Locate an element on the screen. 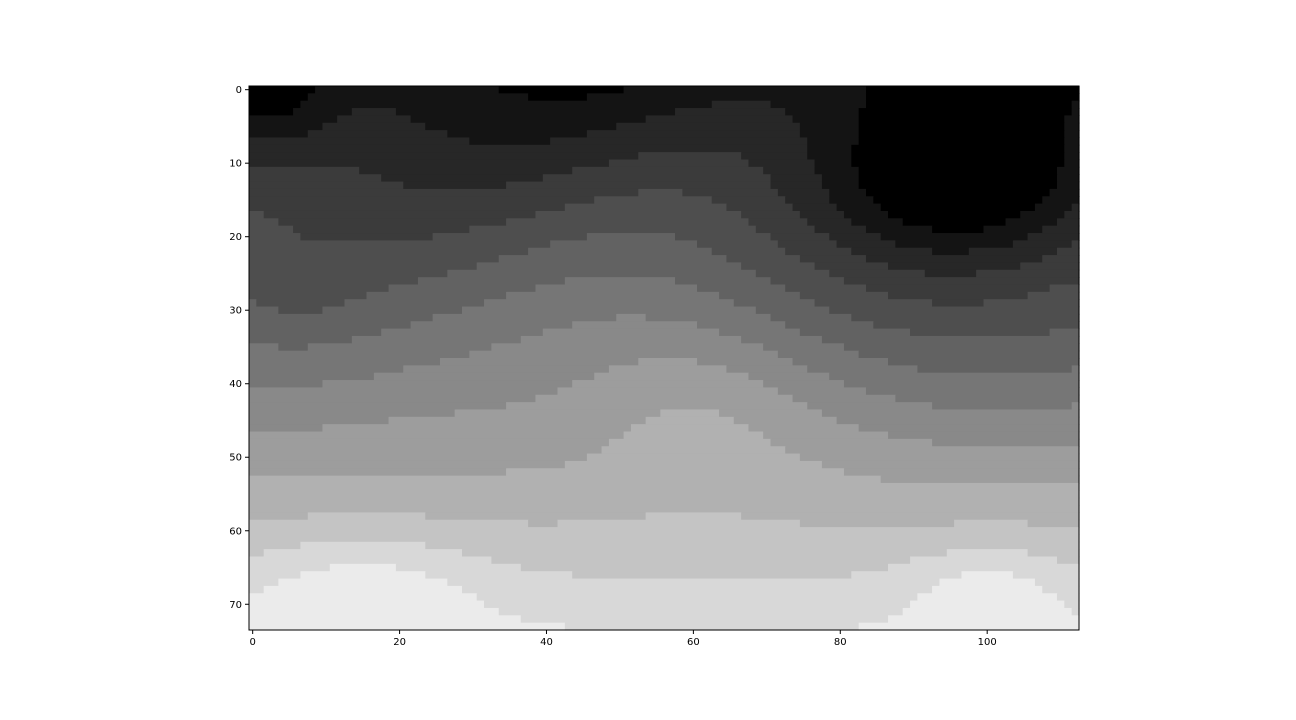 Image resolution: width=1296 pixels, height=720 pixels. x-tick-label: 20 is located at coordinates (399, 642).